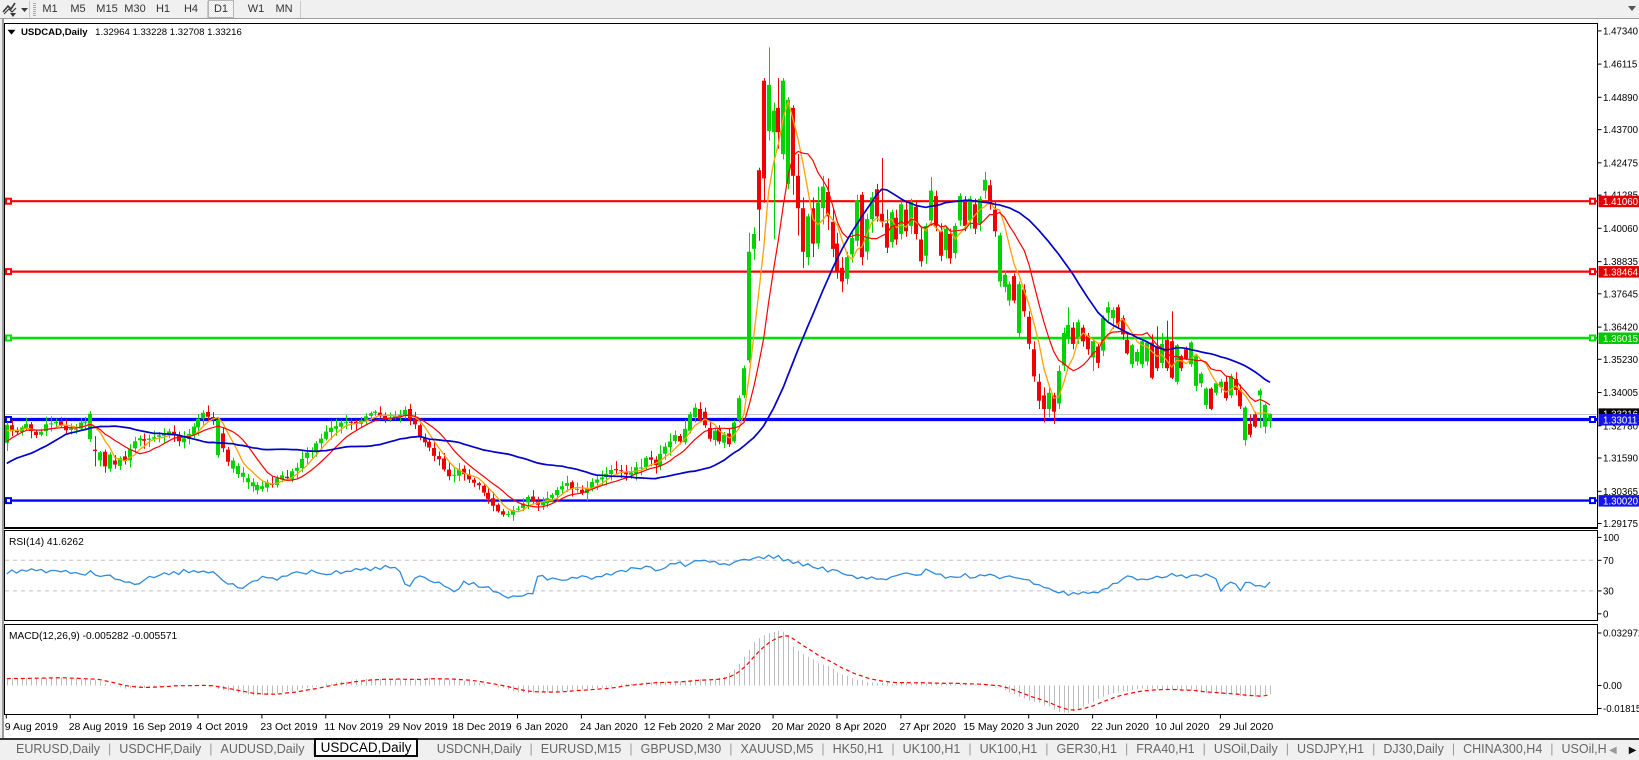 Image resolution: width=1639 pixels, height=760 pixels. Describe the element at coordinates (1621, 31) in the screenshot. I see `svg-text: 1.47340` at that location.